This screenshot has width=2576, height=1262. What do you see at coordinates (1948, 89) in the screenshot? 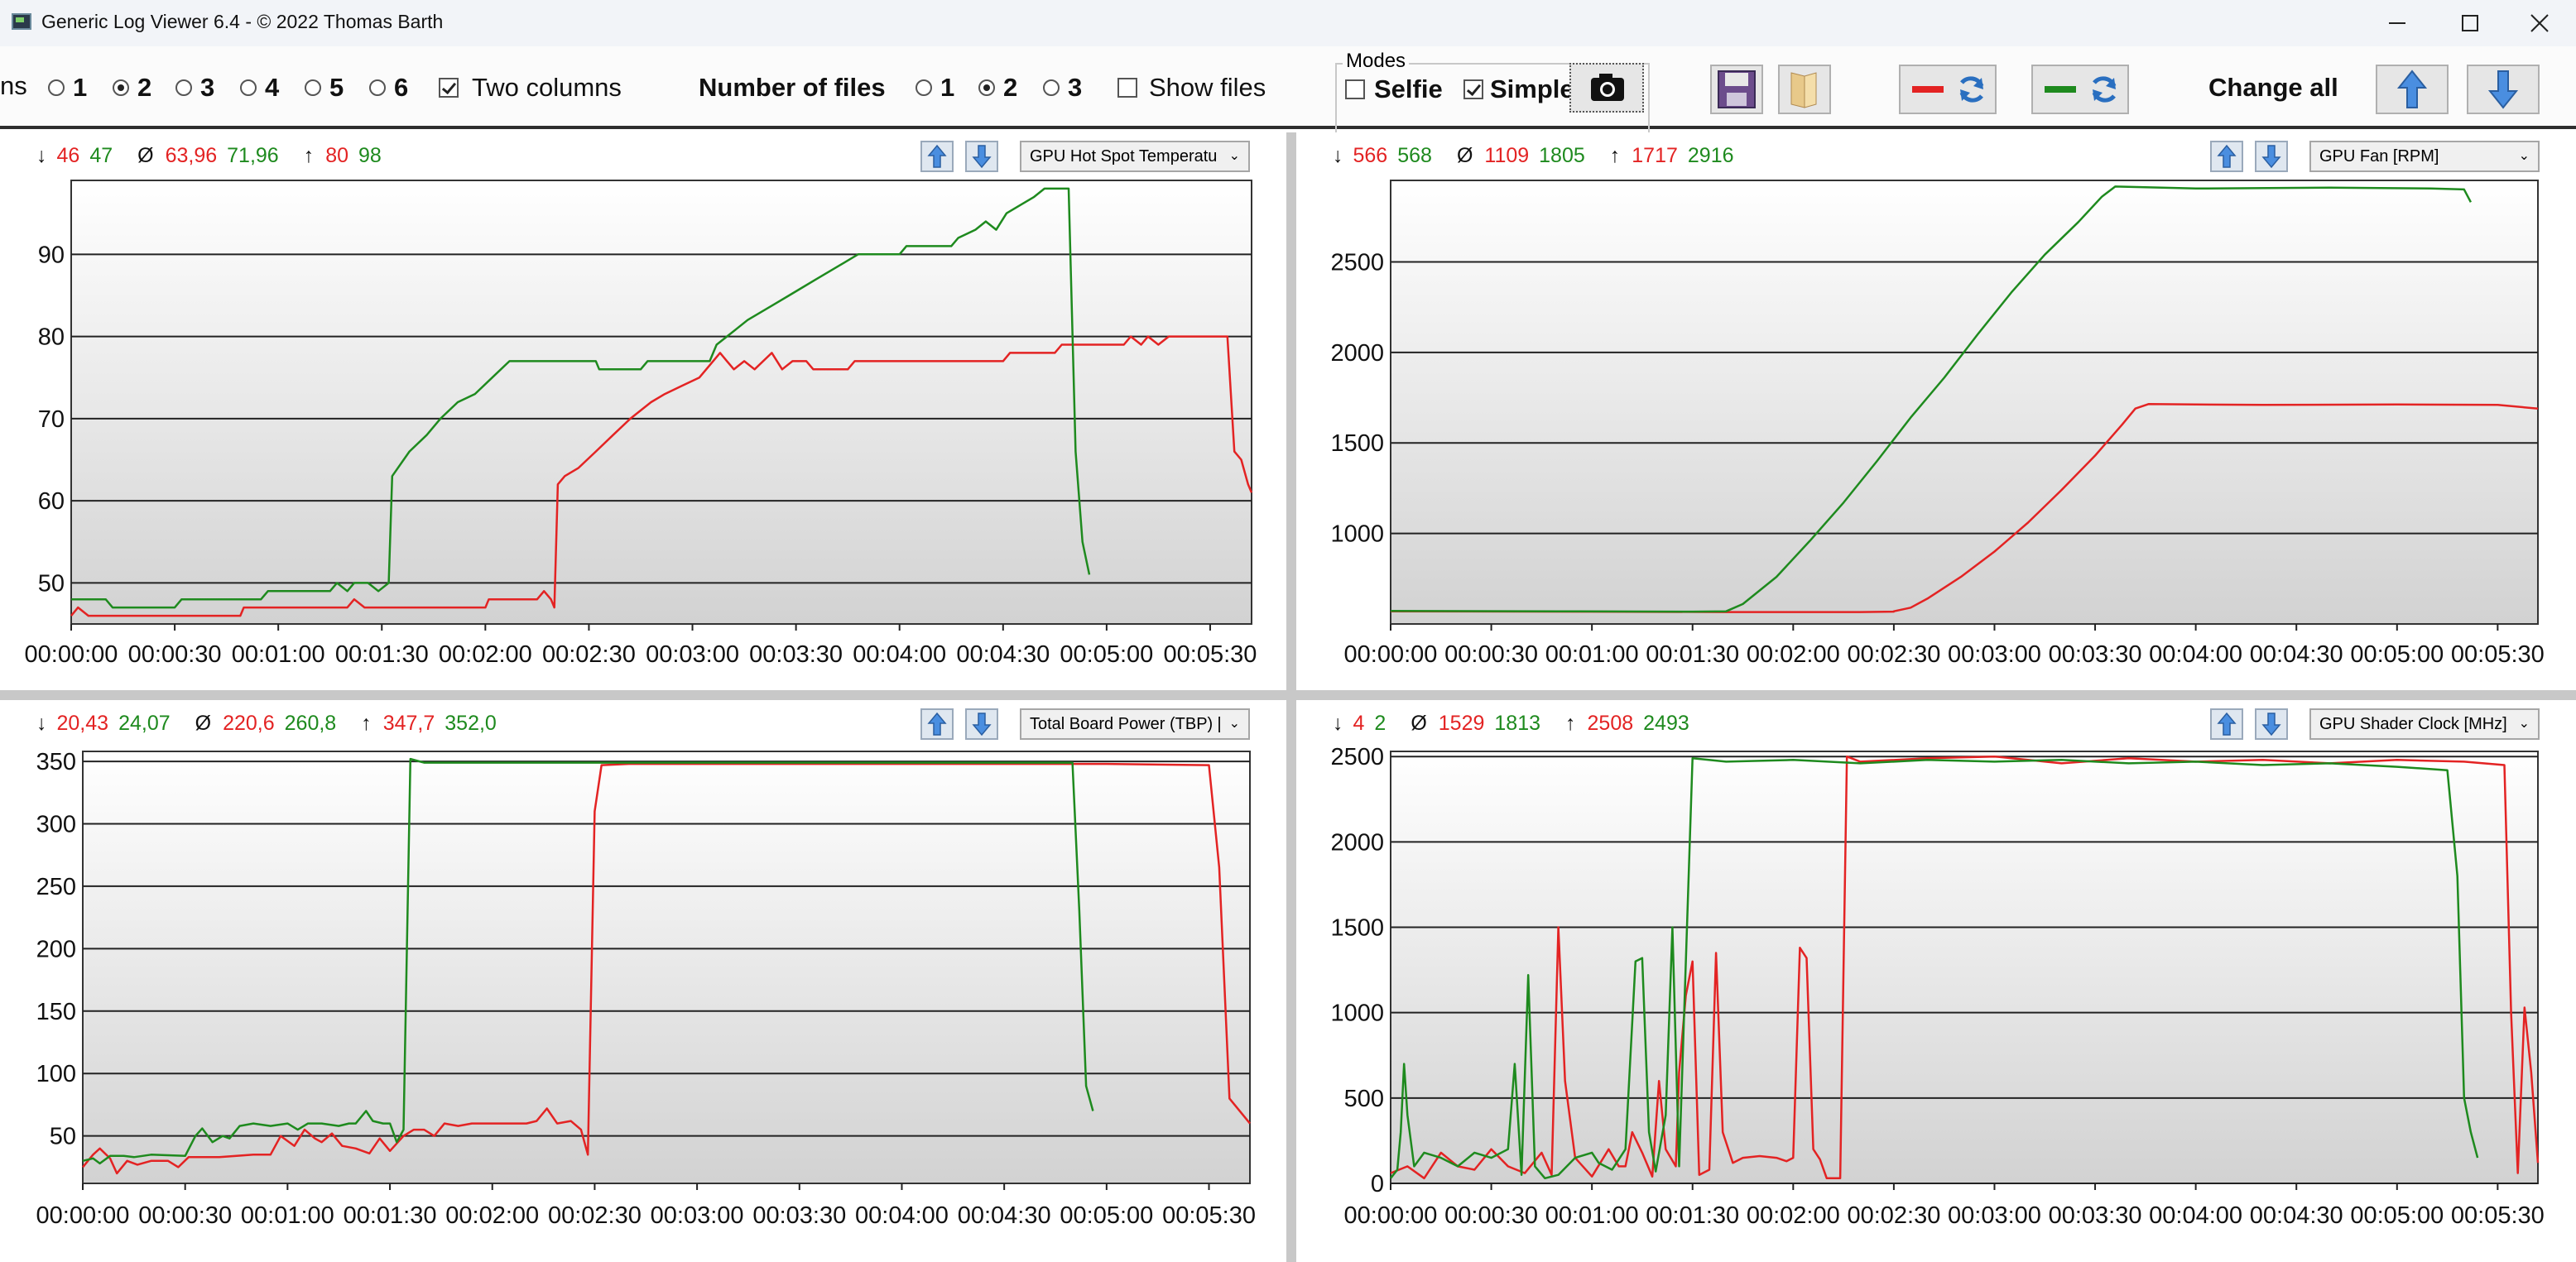
I see `red-swap-button` at bounding box center [1948, 89].